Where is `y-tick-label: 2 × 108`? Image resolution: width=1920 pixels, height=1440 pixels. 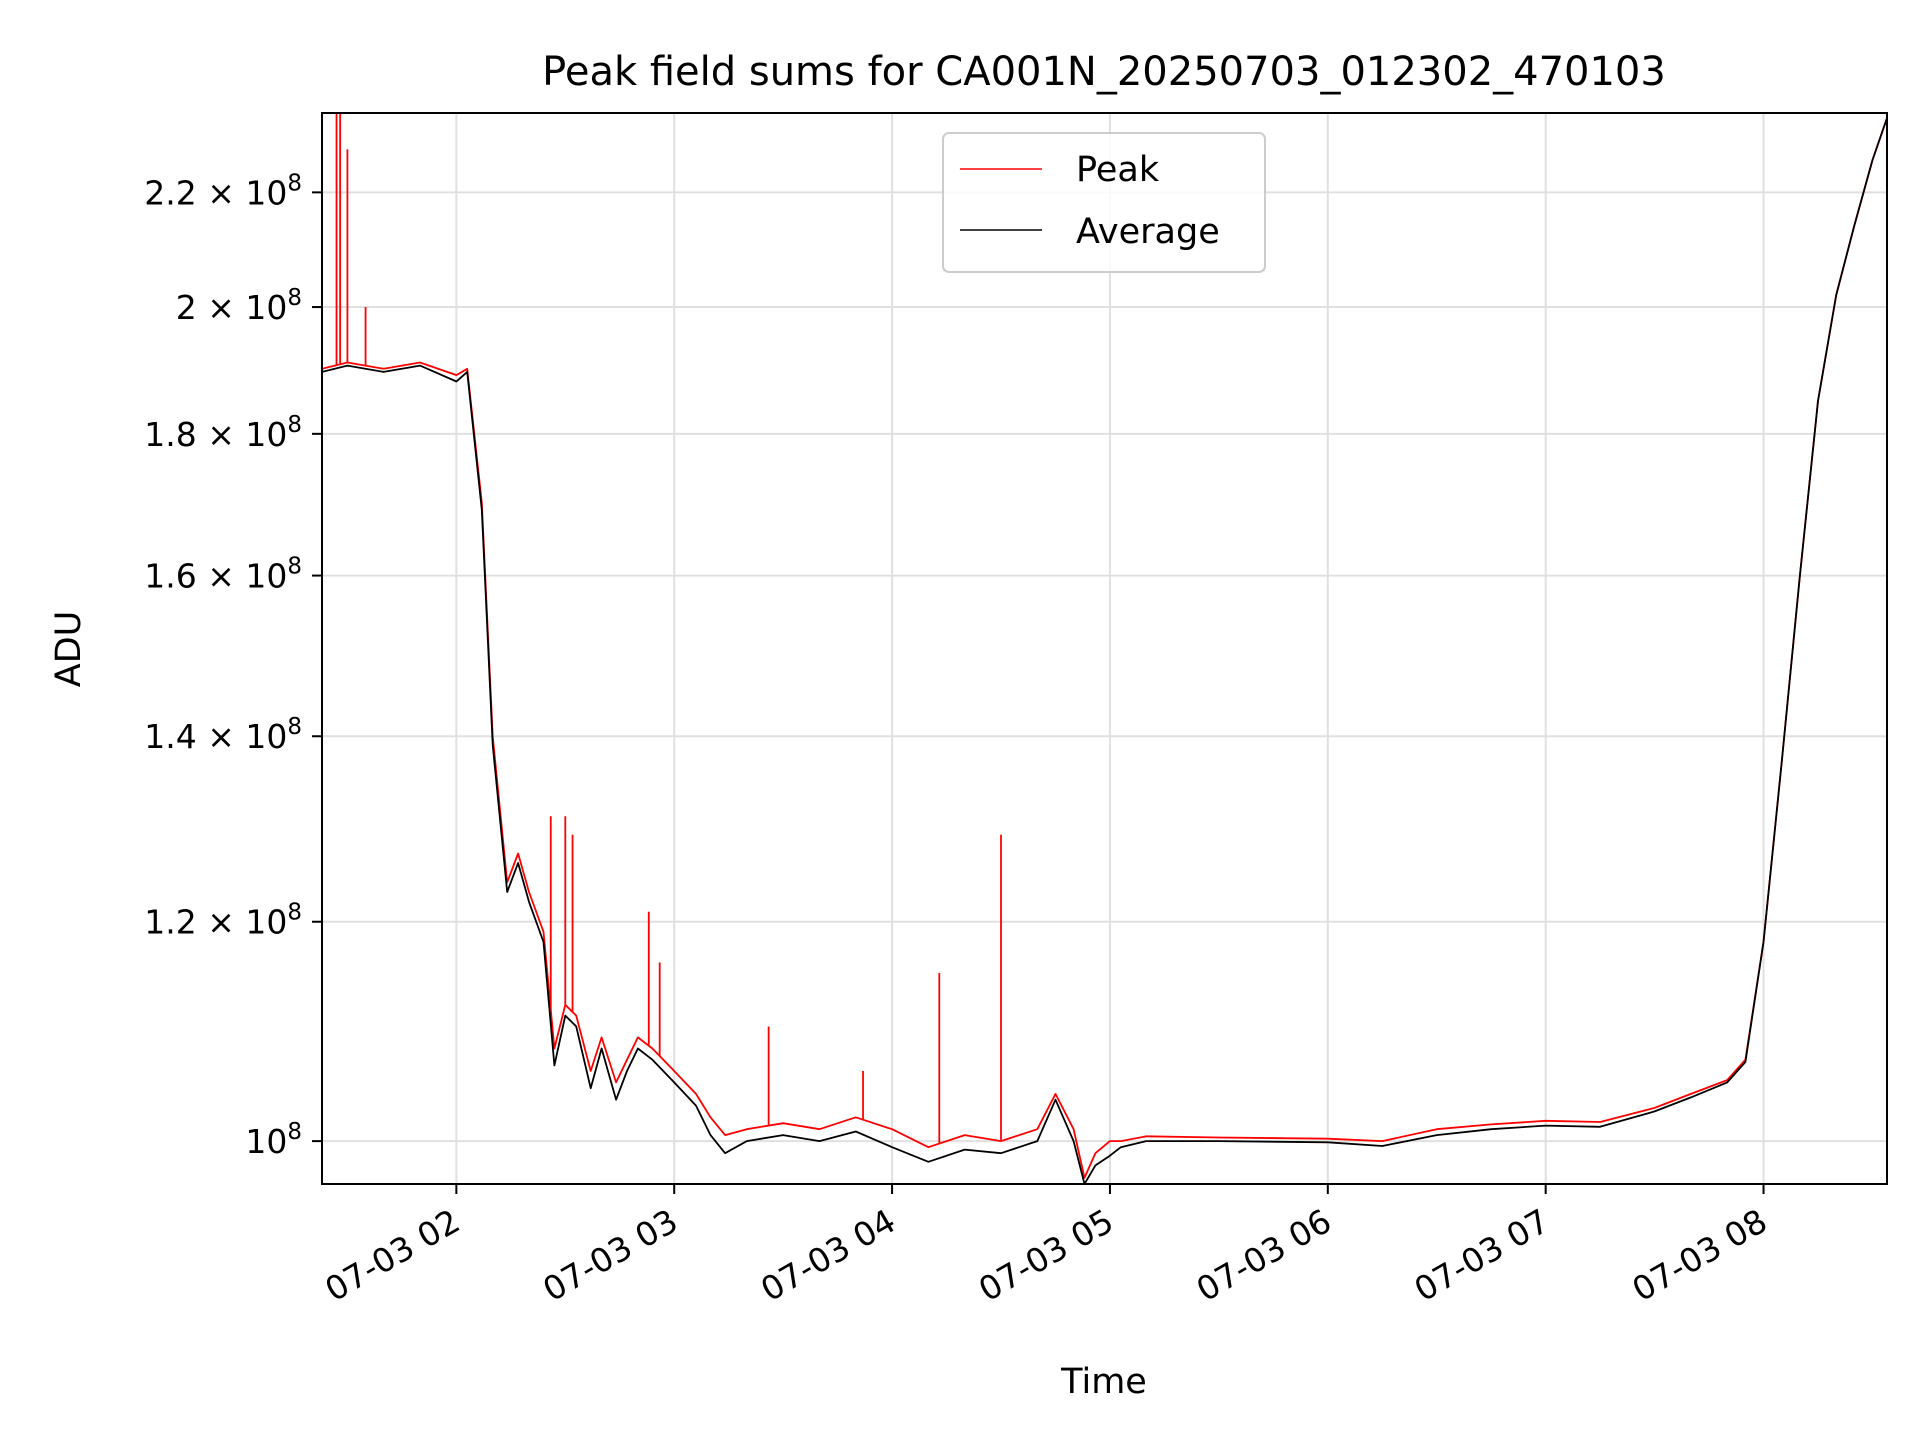
y-tick-label: 2 × 108 is located at coordinates (239, 306).